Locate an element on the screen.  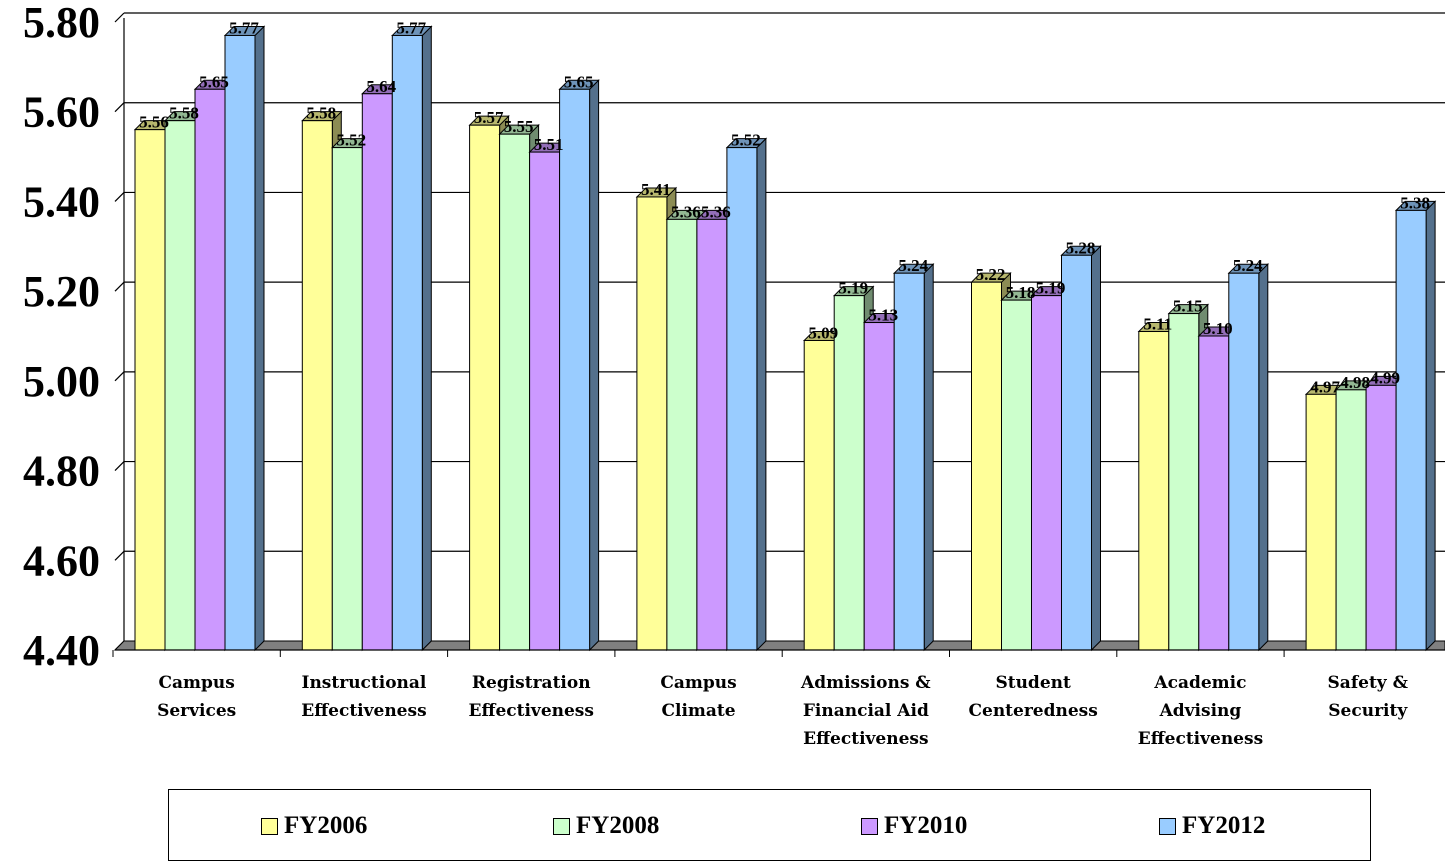
x-tick-label: Student is located at coordinates (1033, 683).